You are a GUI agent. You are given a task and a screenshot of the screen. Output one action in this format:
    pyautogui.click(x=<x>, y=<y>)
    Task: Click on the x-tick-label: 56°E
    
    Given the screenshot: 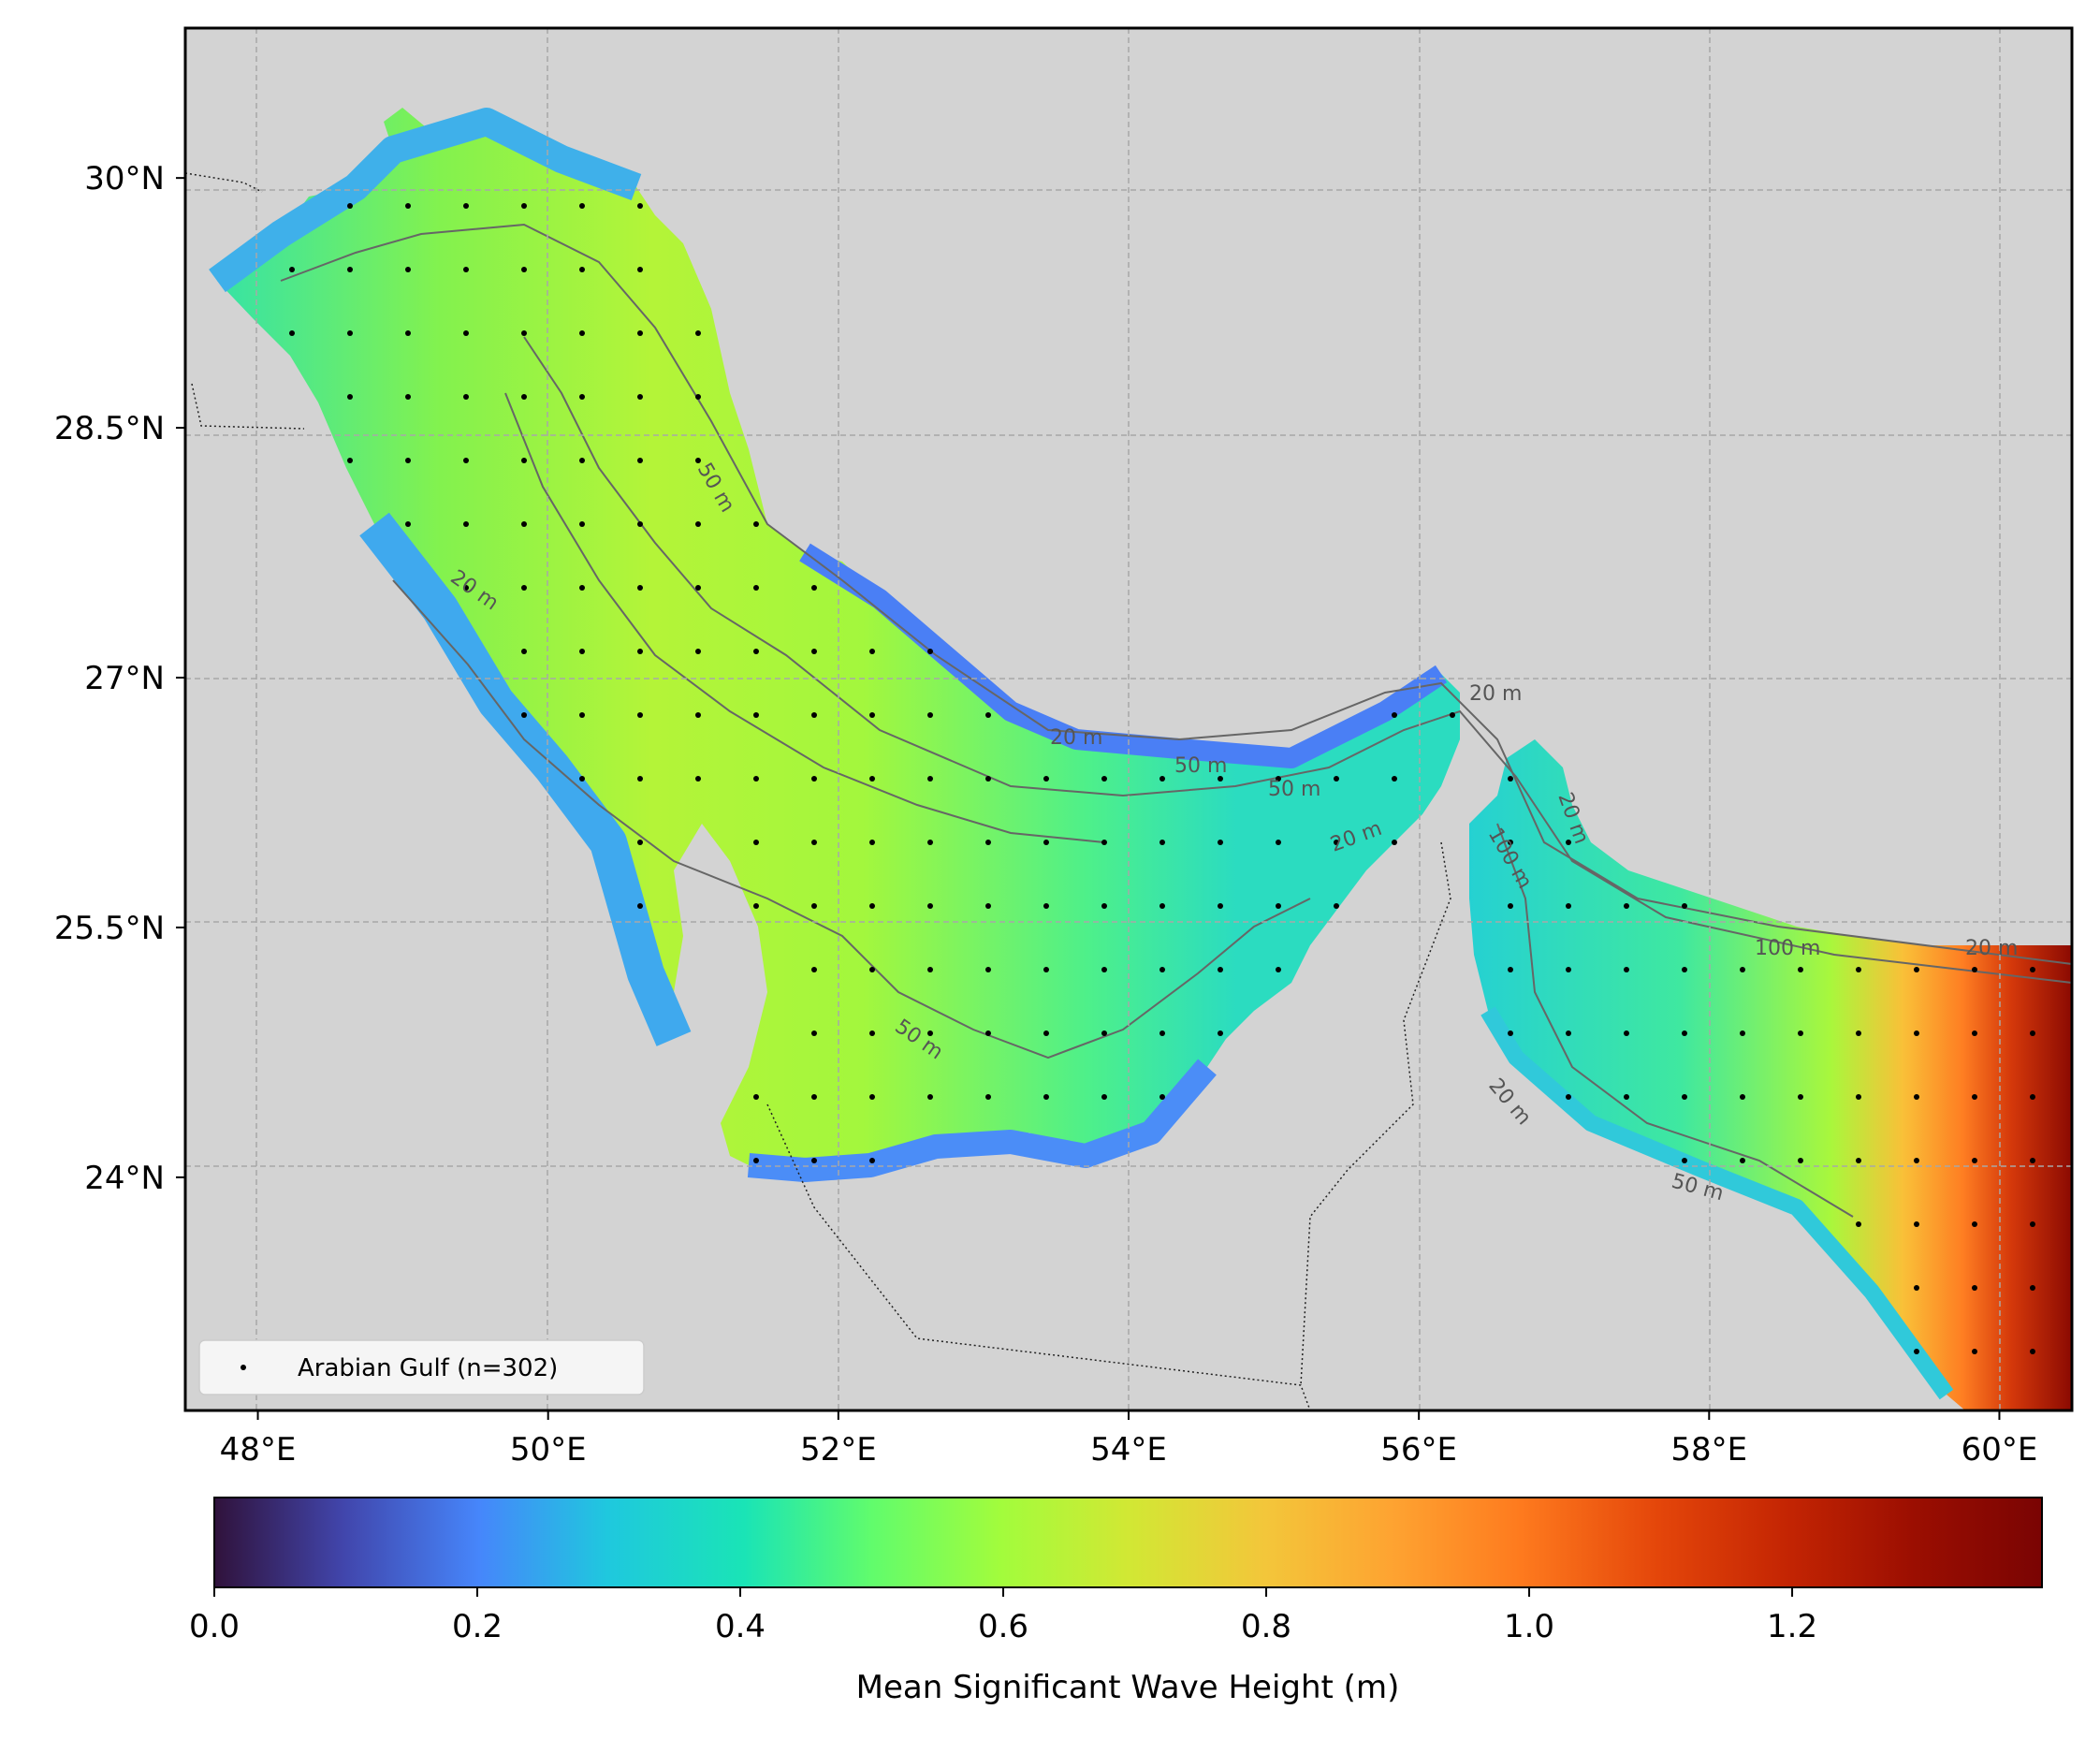 What is the action you would take?
    pyautogui.click(x=1418, y=1450)
    